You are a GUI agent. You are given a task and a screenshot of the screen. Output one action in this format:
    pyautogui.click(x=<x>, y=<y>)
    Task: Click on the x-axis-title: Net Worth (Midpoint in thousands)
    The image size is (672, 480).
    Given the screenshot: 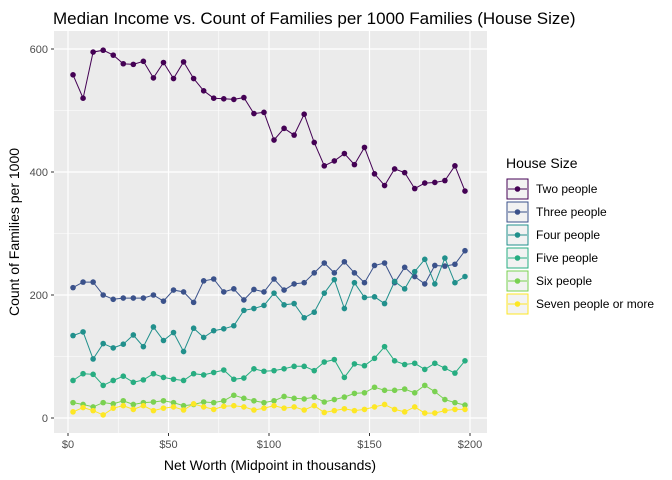 What is the action you would take?
    pyautogui.click(x=270, y=465)
    